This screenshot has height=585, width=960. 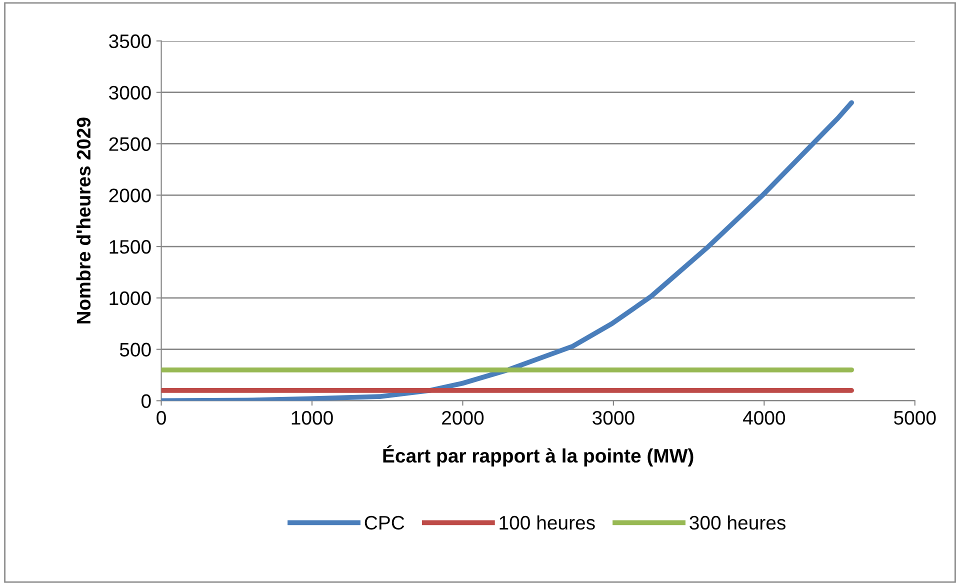 What do you see at coordinates (547, 522) in the screenshot?
I see `legend-label: 100 heures` at bounding box center [547, 522].